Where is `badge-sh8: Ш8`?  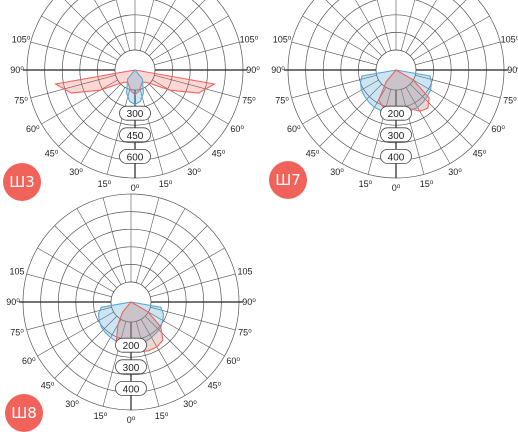
badge-sh8: Ш8 is located at coordinates (24, 413).